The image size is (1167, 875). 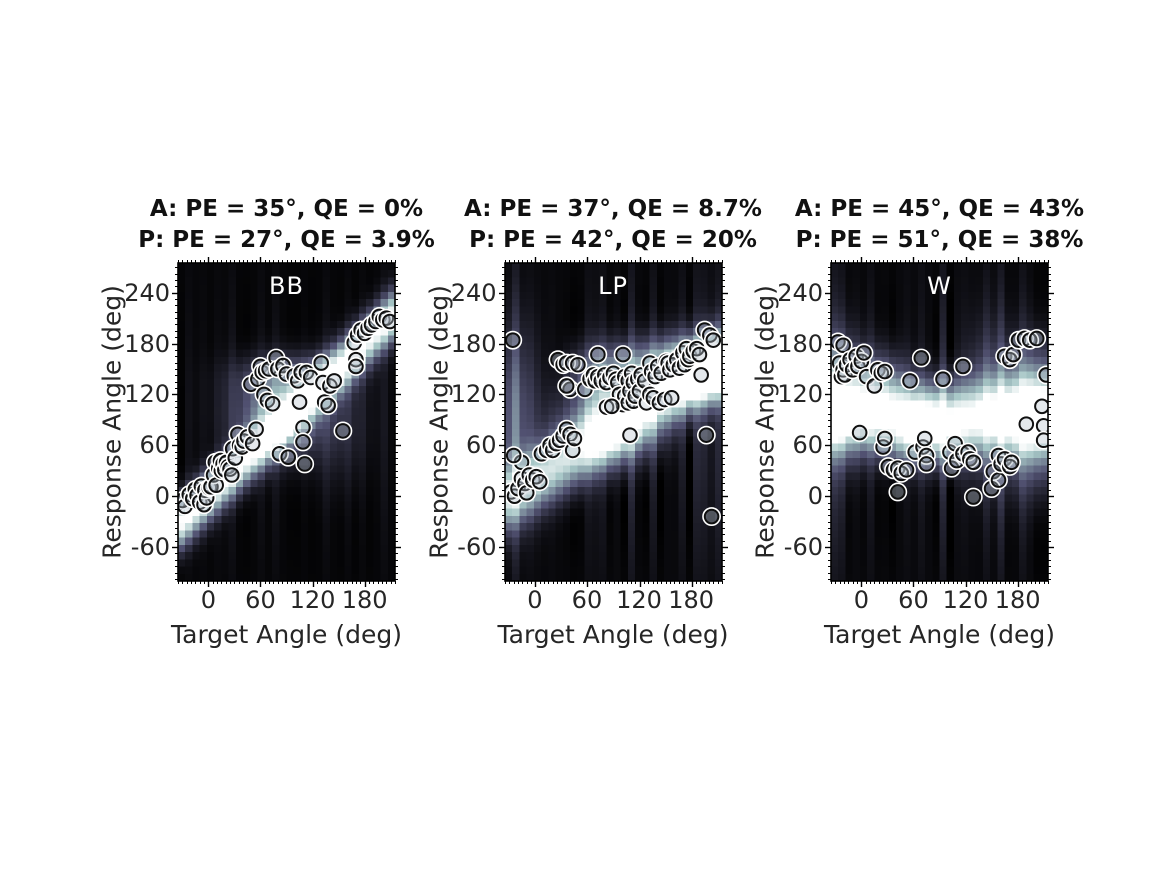 I want to click on panel-lp-title-passive: P: PE = 42°, QE = 20%, so click(x=613, y=240).